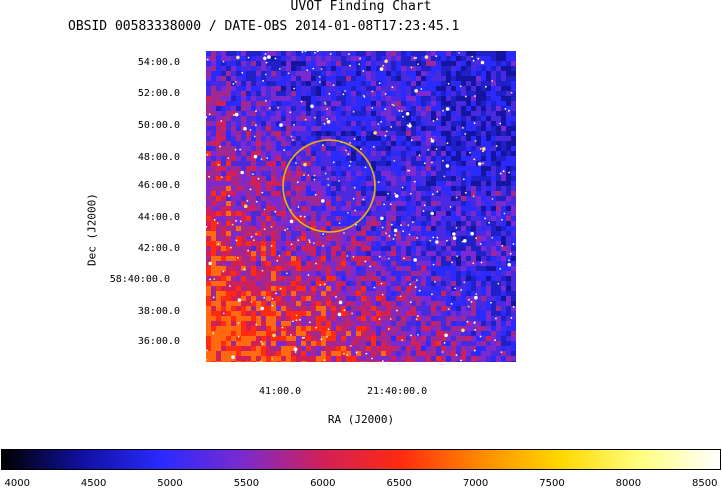  Describe the element at coordinates (158, 311) in the screenshot. I see `y-tick-label: 38:00.0` at that location.